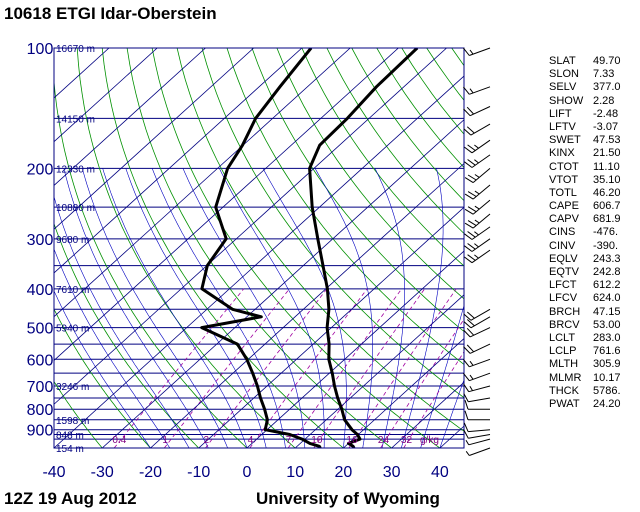 The width and height of the screenshot is (640, 512). Describe the element at coordinates (562, 337) in the screenshot. I see `index-name: LCLT` at that location.